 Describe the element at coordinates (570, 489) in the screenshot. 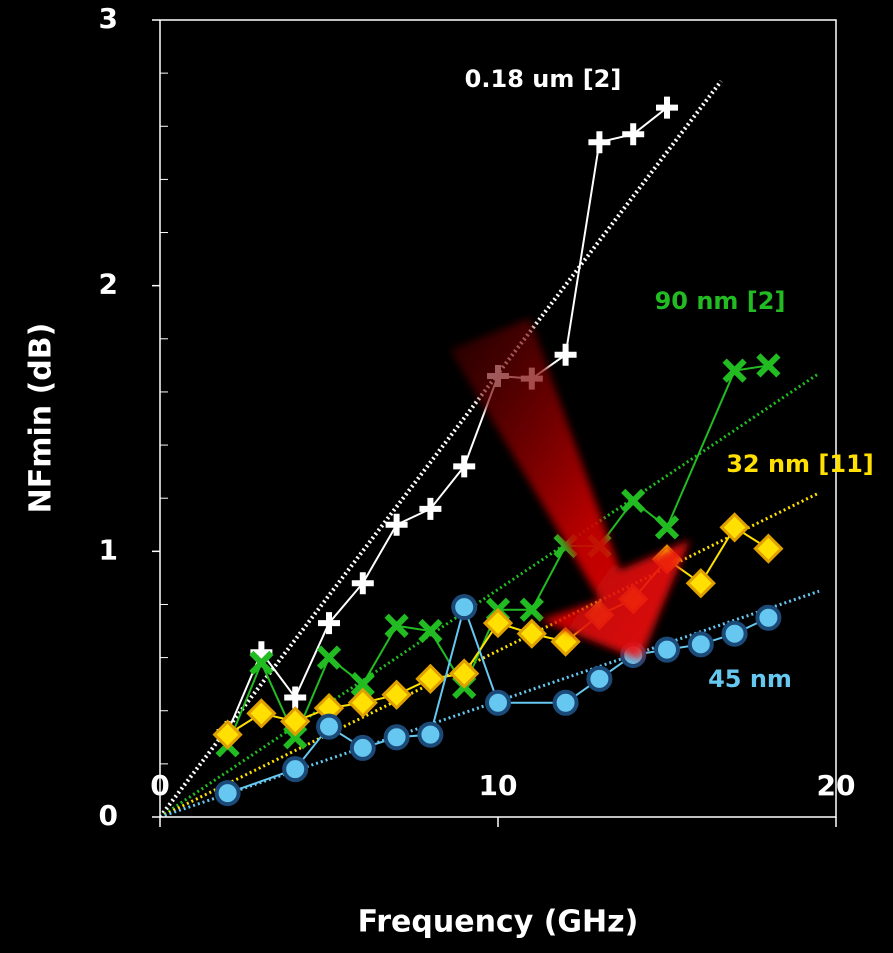

I see `arrow` at that location.